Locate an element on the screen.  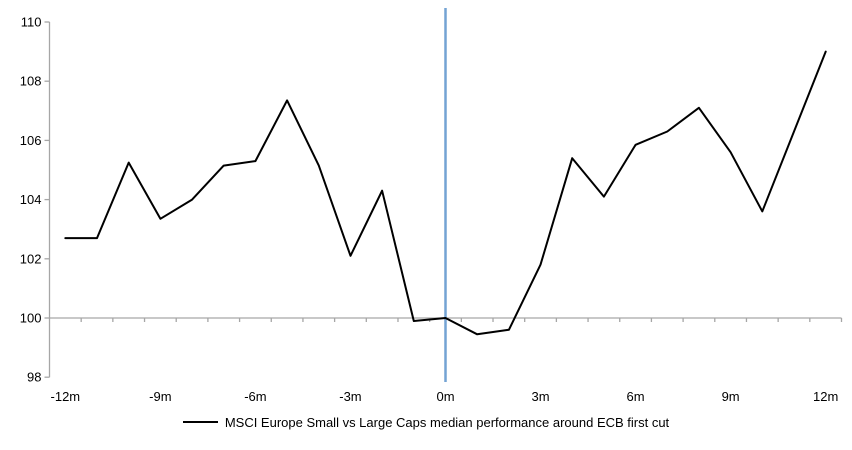
x-axis-tick-label: 0m is located at coordinates (445, 396).